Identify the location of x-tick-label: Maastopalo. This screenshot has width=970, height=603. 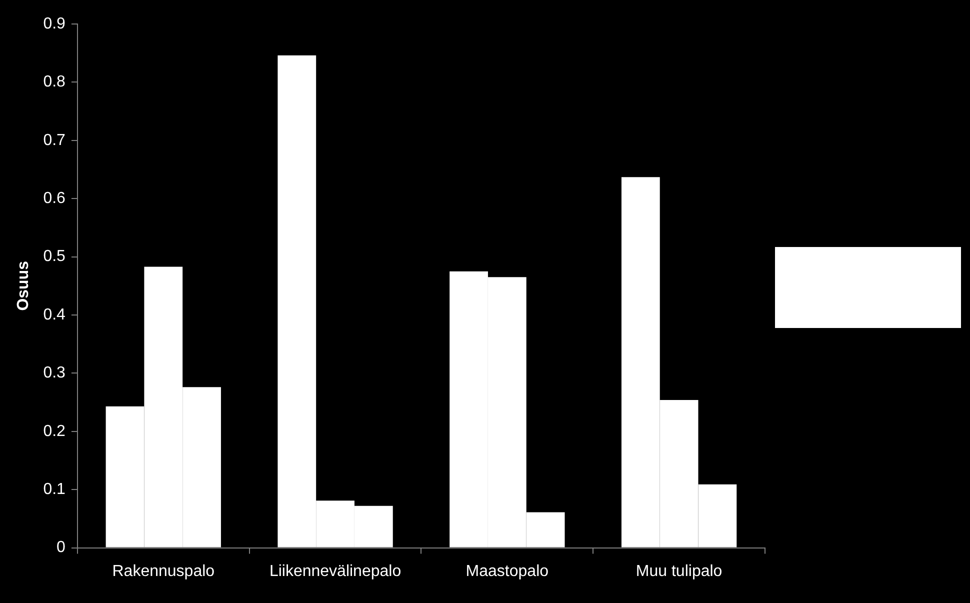
(507, 571).